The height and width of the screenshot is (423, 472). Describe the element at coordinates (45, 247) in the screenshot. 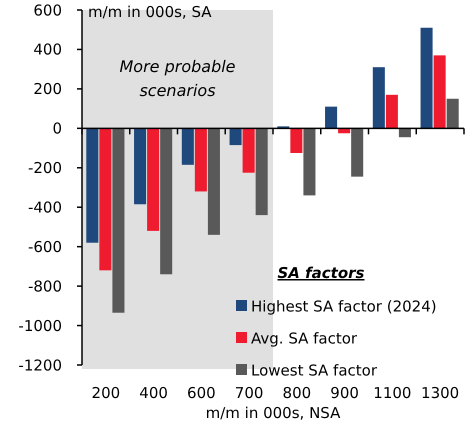

I see `y-tick-label: -600` at that location.